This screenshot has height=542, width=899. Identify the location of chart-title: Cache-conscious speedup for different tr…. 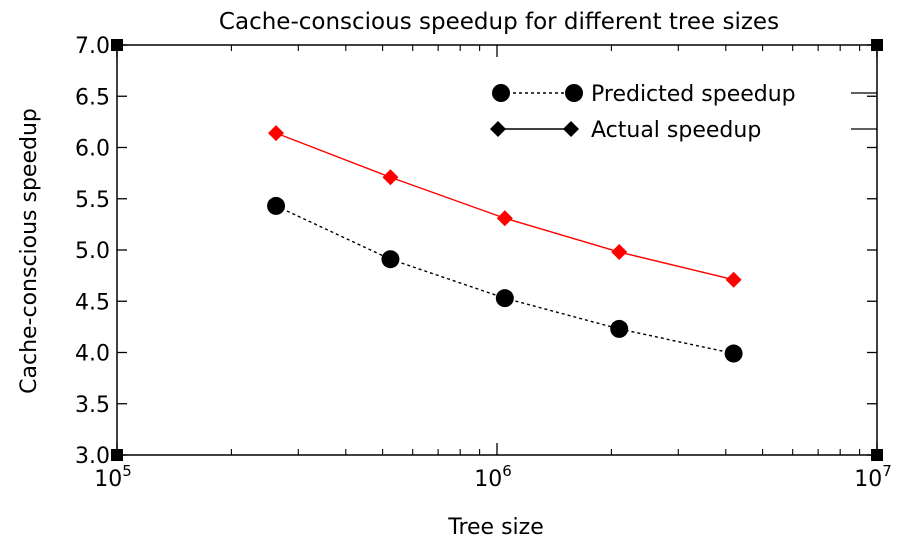
(499, 22).